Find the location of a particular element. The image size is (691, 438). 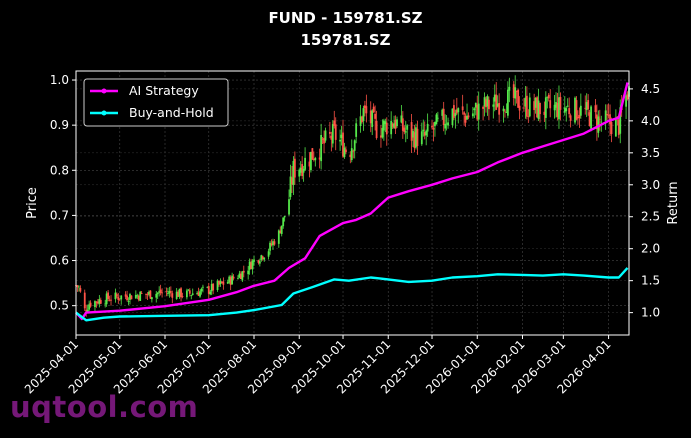

legend-label: Buy-and-Hold is located at coordinates (171, 112).